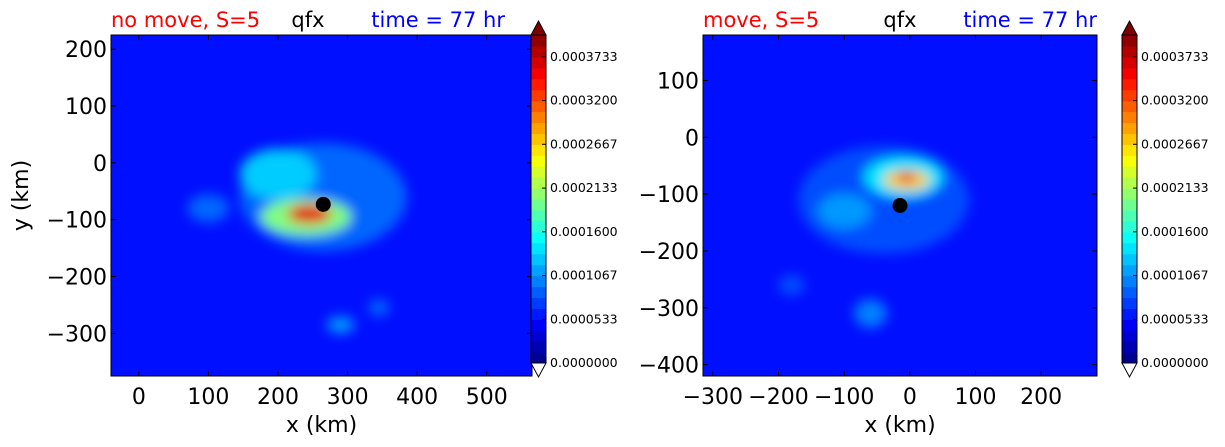  What do you see at coordinates (86, 50) in the screenshot?
I see `y-tick-label: 200` at bounding box center [86, 50].